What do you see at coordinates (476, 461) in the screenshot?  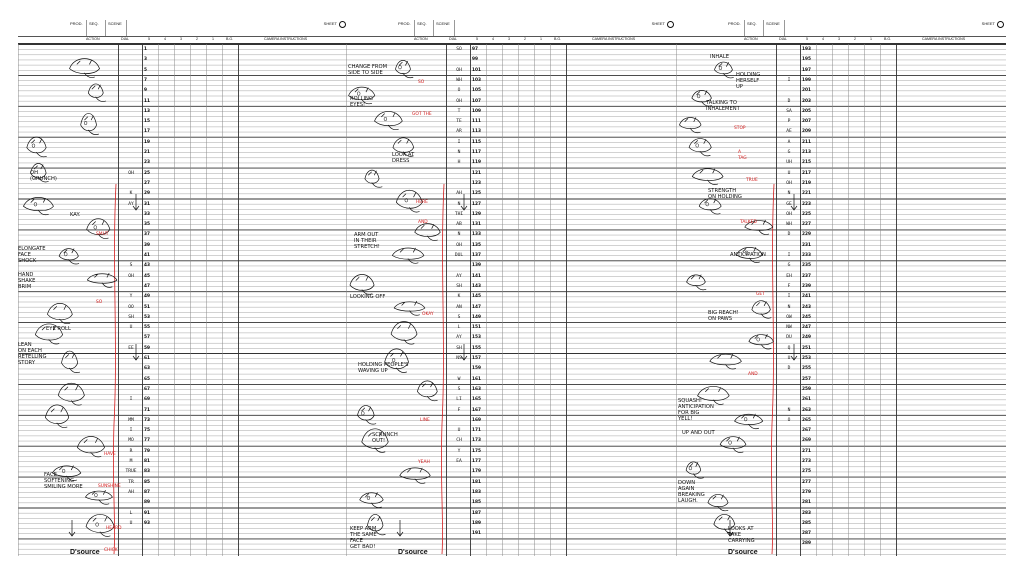 I see `frame-number: 177` at bounding box center [476, 461].